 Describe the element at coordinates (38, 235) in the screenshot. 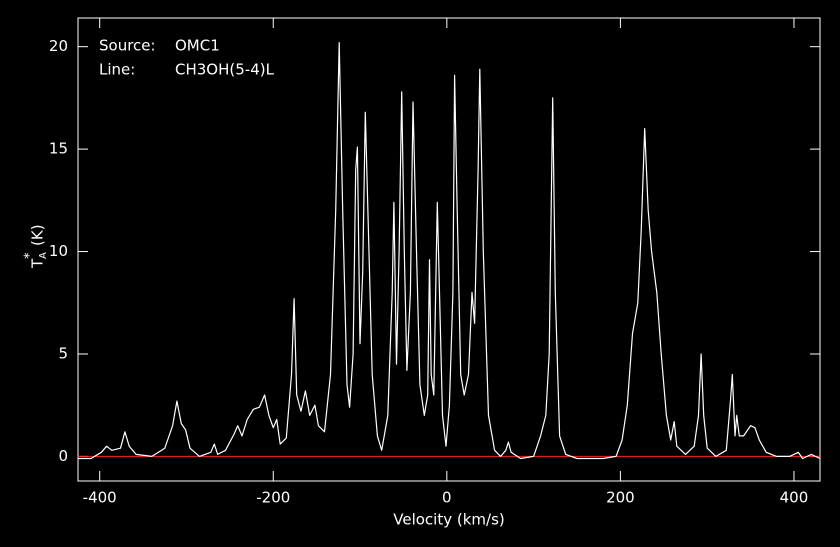

I see `y-label-unit: (K)` at that location.